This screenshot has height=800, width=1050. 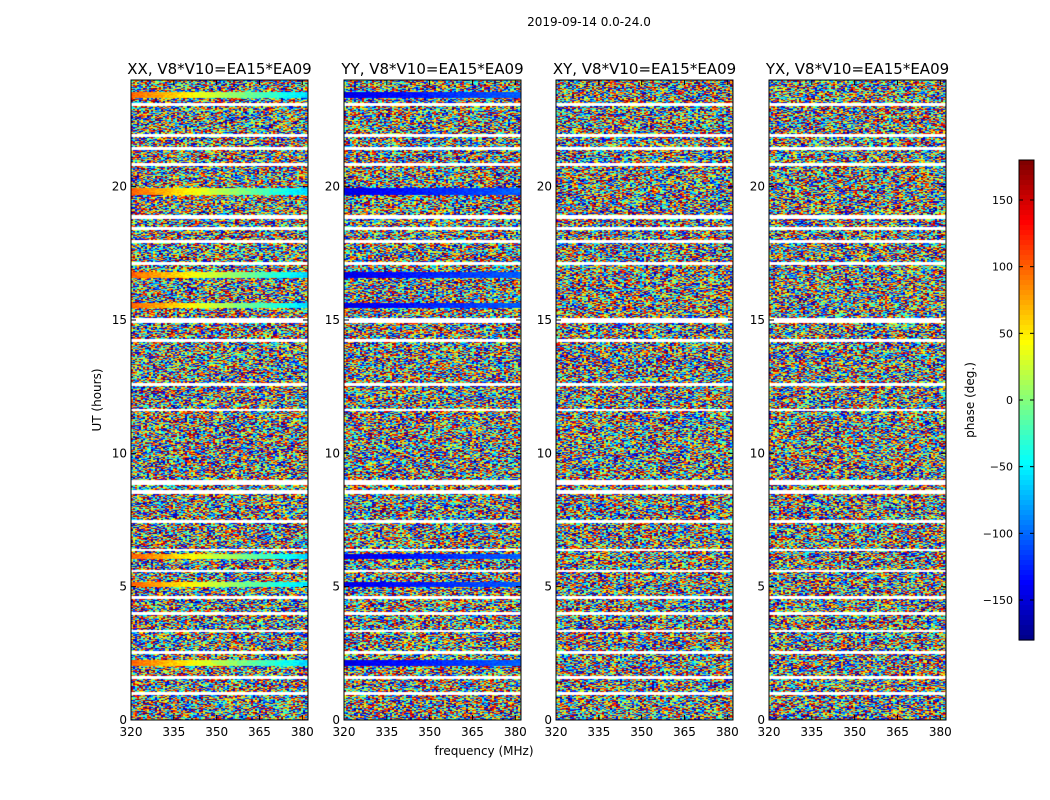 What do you see at coordinates (999, 400) in the screenshot?
I see `colorbar: 150 100 50 0 −50 −100 −150 phase (deg.)` at bounding box center [999, 400].